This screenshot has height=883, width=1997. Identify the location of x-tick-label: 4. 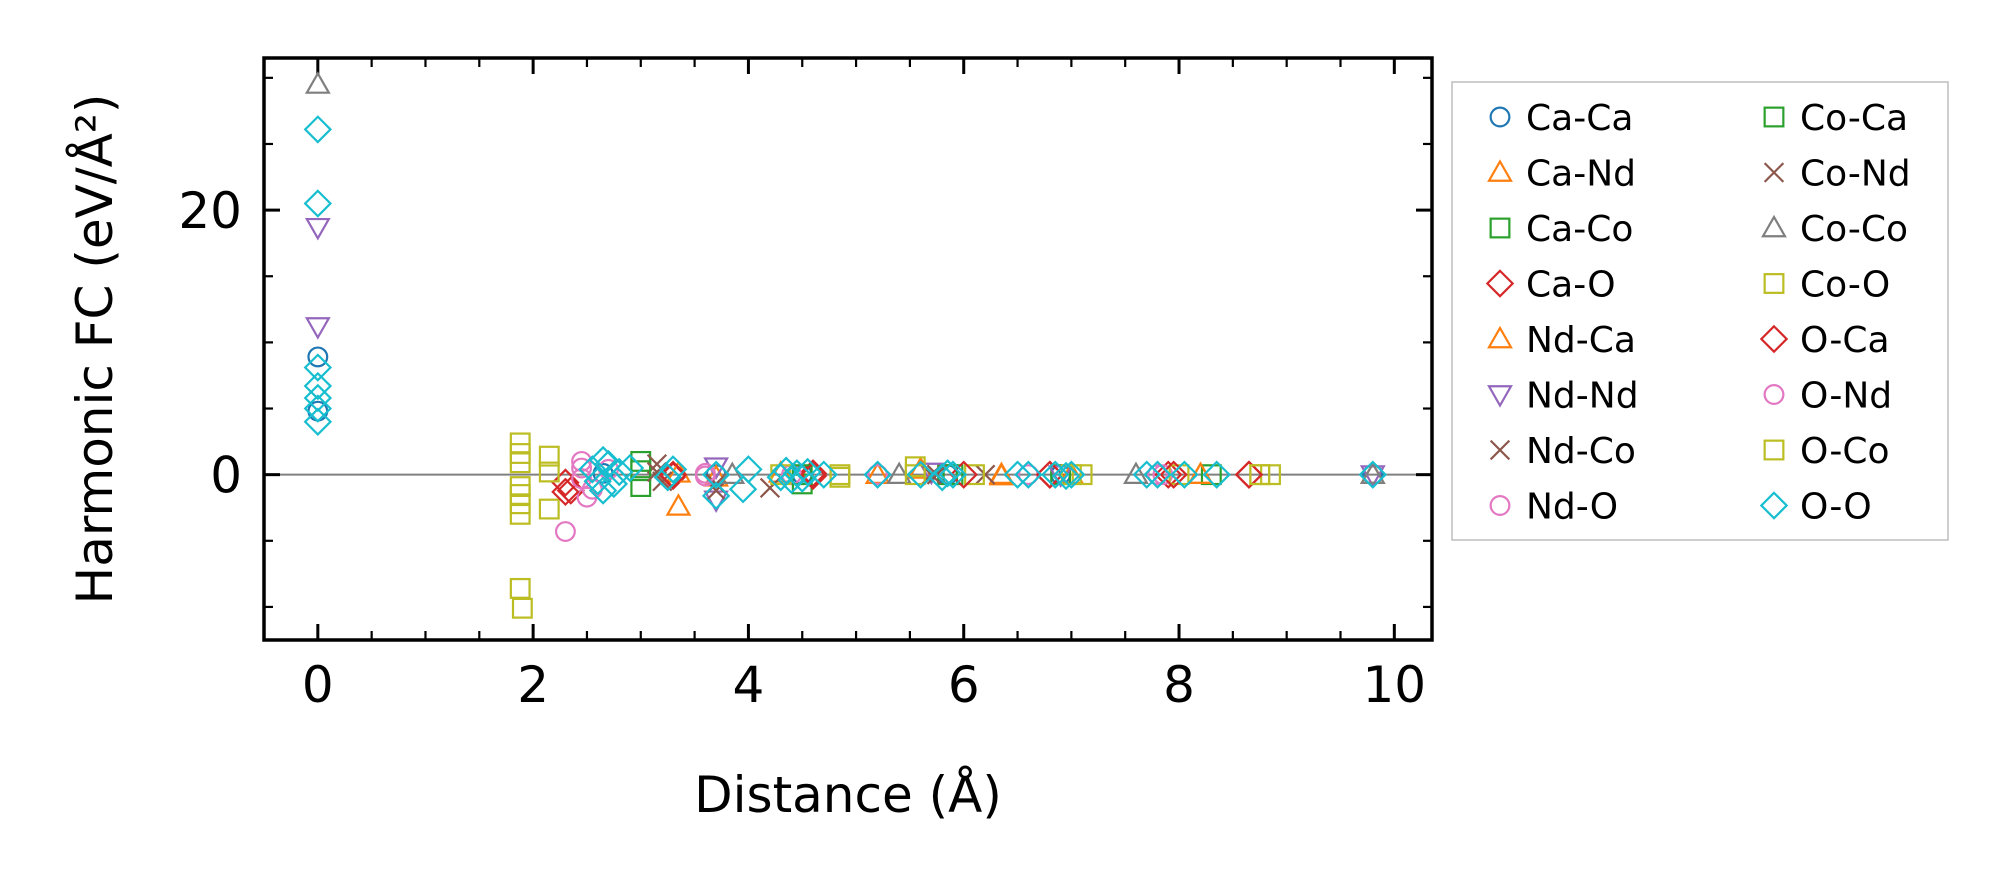
(749, 685).